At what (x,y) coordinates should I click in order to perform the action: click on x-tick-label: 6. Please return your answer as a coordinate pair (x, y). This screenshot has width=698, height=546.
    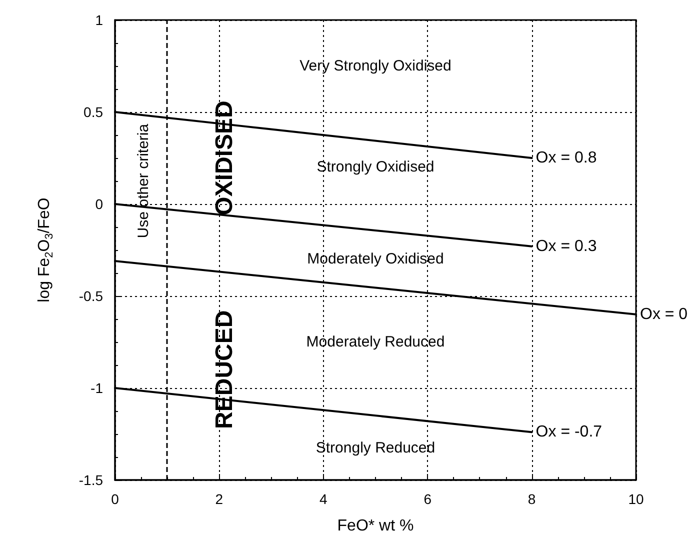
    Looking at the image, I should click on (428, 499).